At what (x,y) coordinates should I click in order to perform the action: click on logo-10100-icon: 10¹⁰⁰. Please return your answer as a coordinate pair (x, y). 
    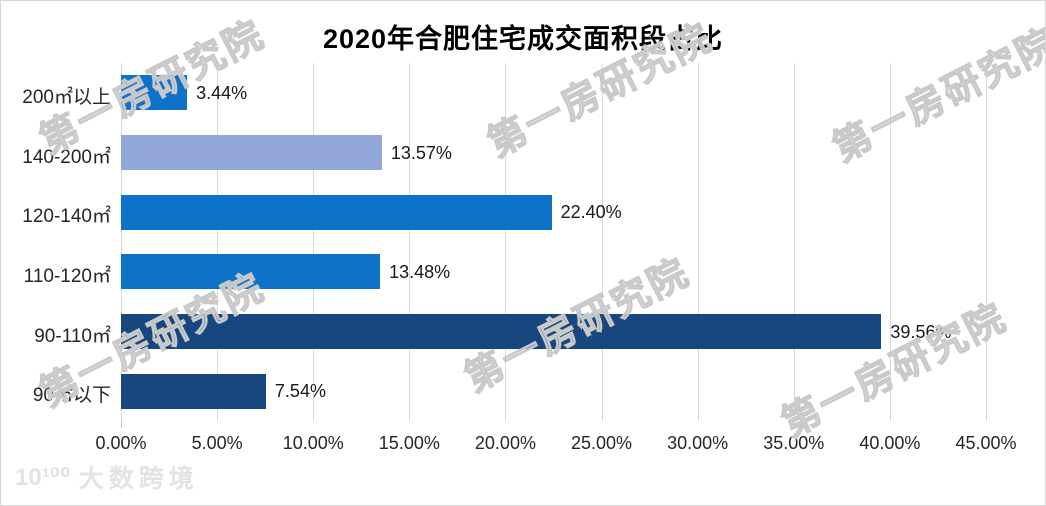
    Looking at the image, I should click on (43, 477).